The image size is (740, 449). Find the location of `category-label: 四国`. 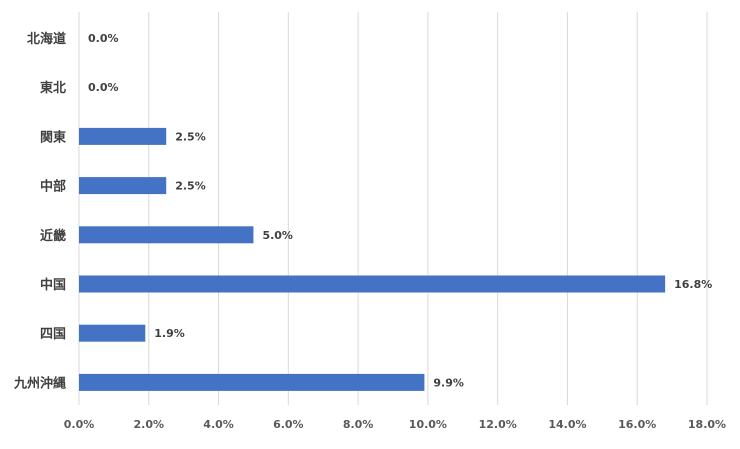

category-label: 四国 is located at coordinates (53, 334).